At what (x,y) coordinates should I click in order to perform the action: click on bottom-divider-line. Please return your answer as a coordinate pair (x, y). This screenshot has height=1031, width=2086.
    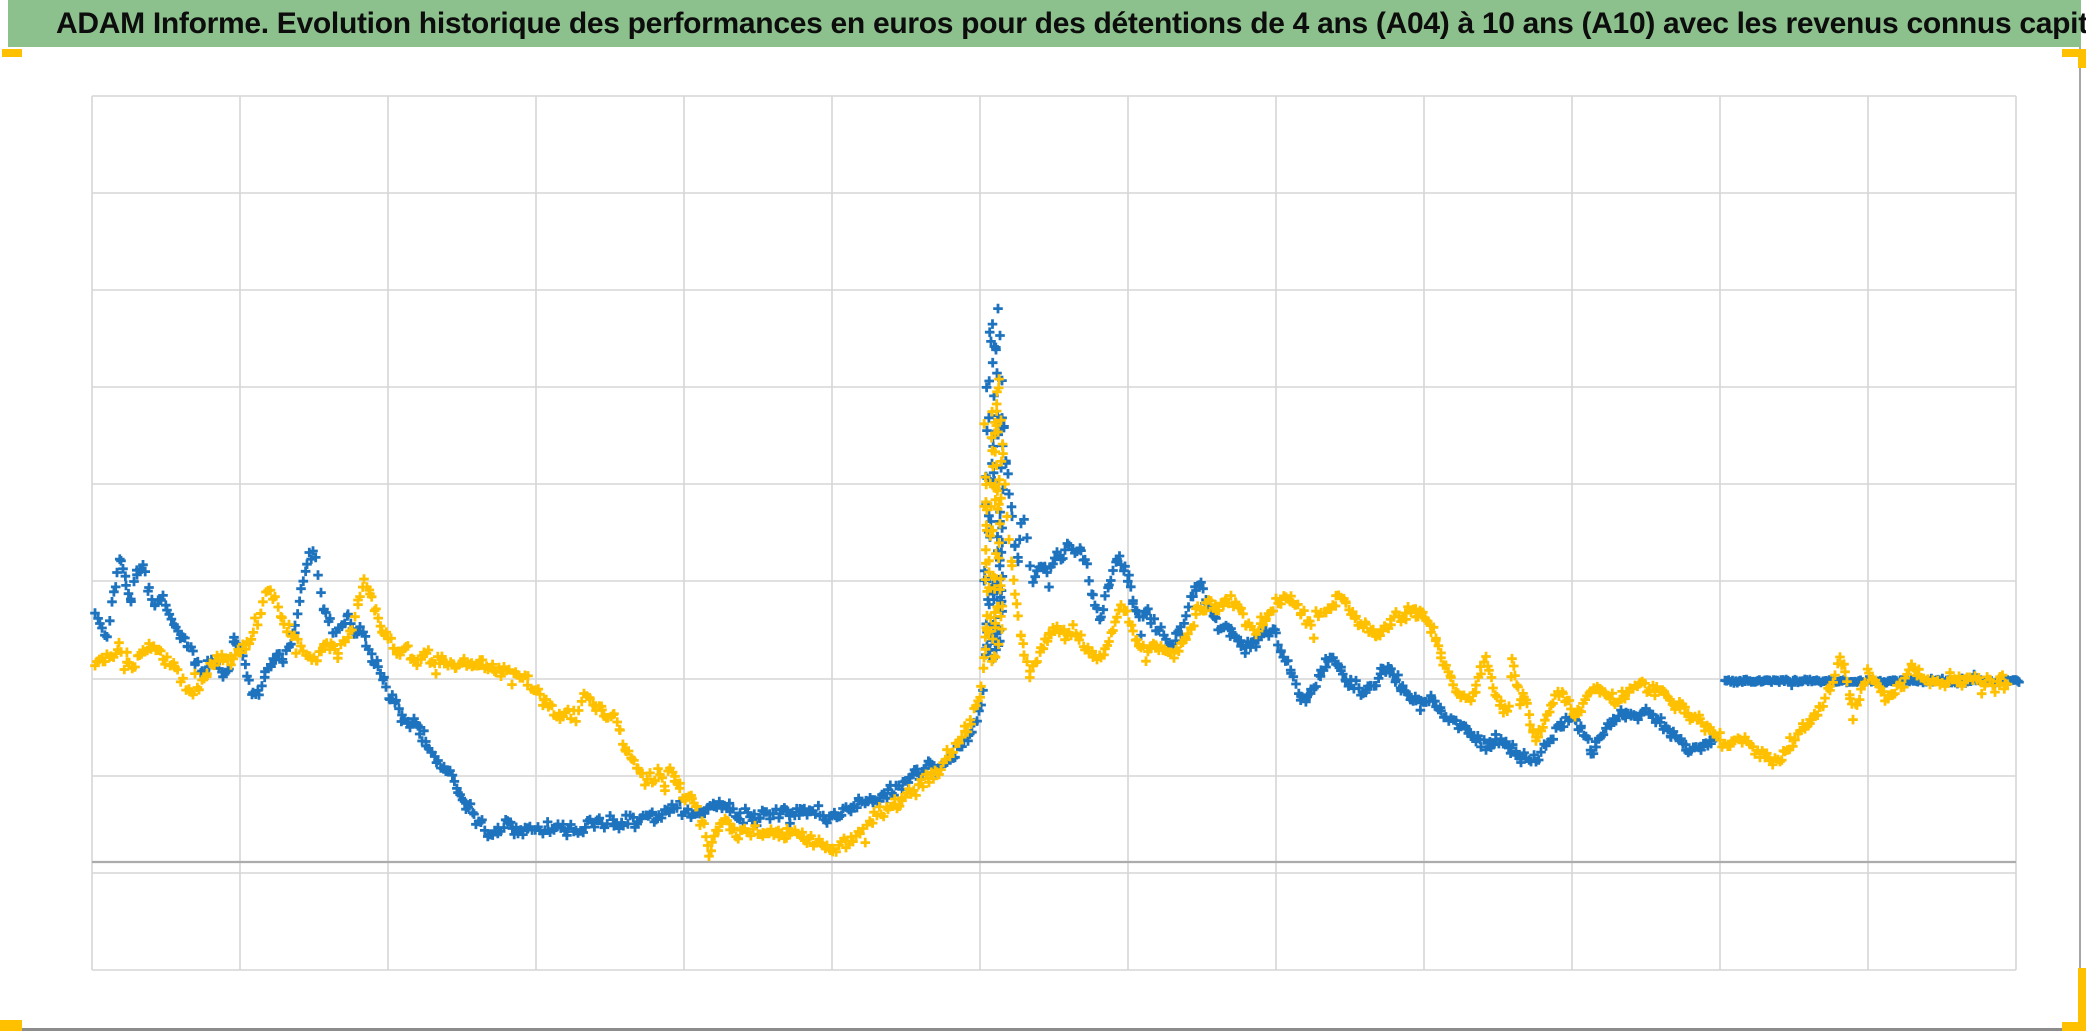
    Looking at the image, I should click on (1043, 1029).